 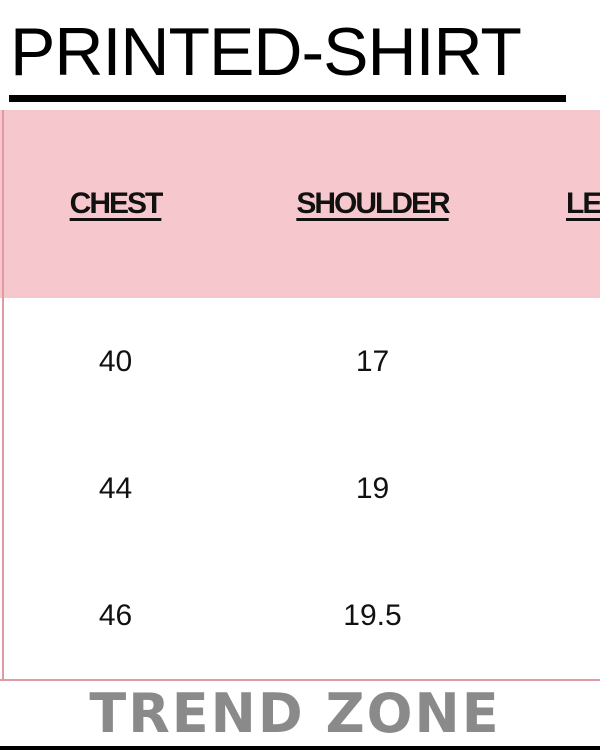 I want to click on cell-shoulder: 19.5, so click(x=373, y=616).